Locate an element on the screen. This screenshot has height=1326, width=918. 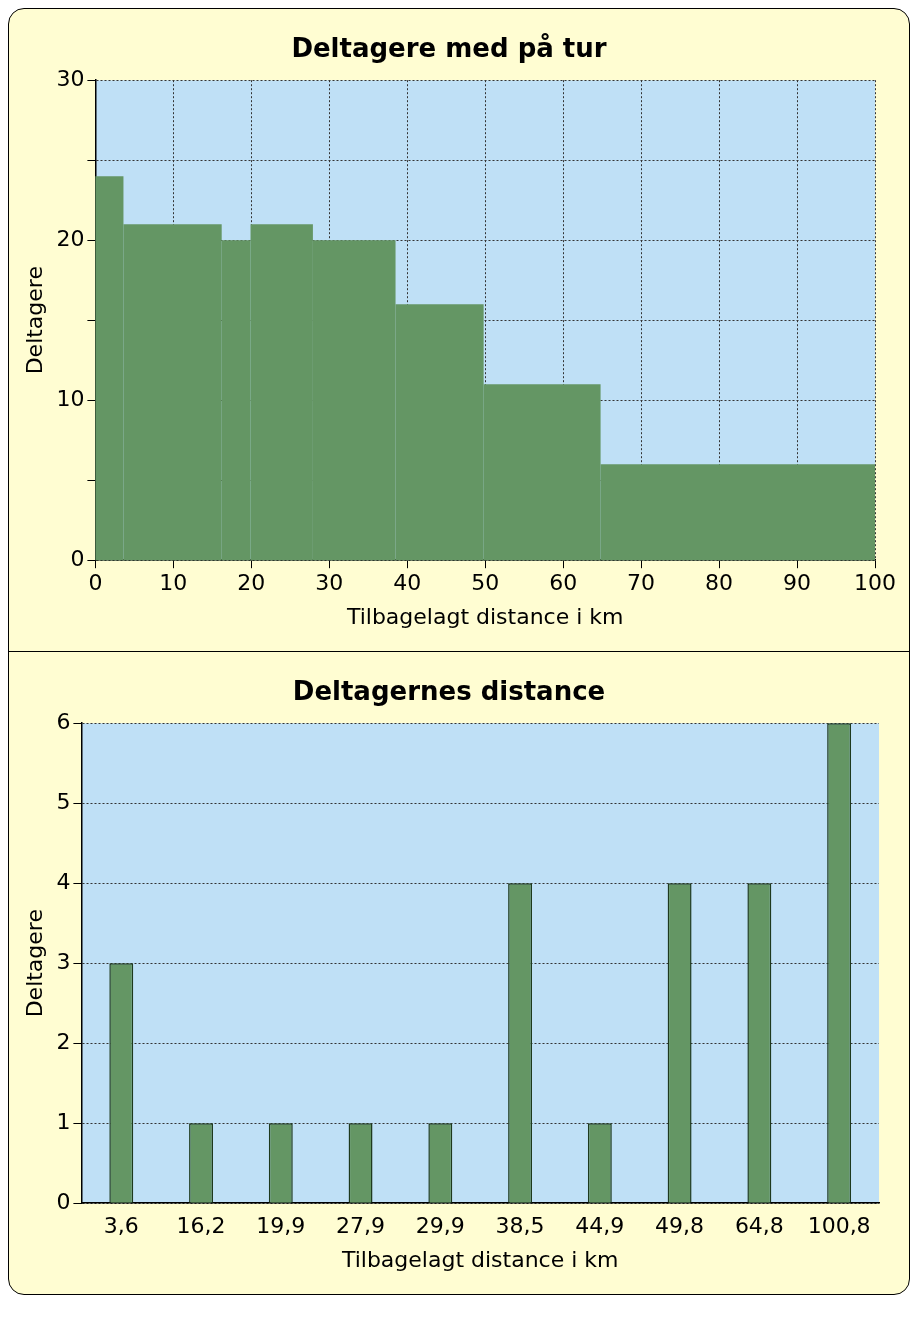
x-tick-label: 10 is located at coordinates (173, 583).